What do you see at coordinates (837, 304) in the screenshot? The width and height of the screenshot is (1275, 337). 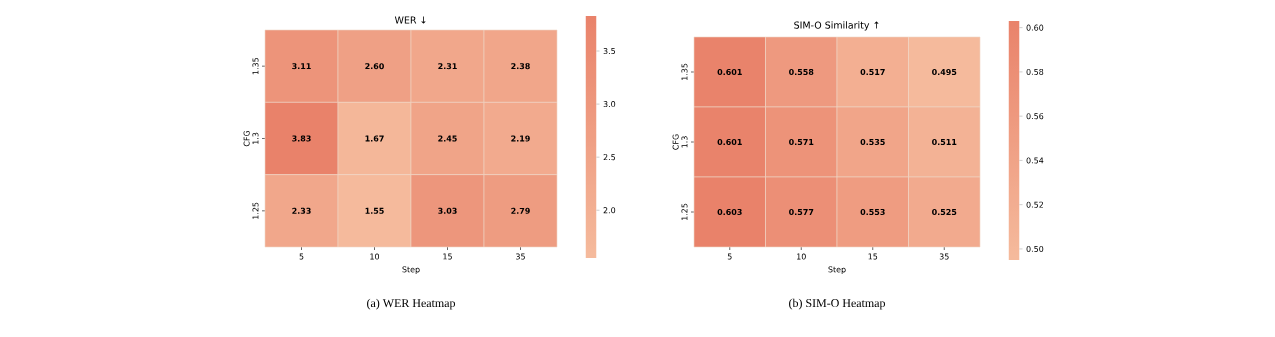 I see `text: (b) SIM-O Heatmap` at bounding box center [837, 304].